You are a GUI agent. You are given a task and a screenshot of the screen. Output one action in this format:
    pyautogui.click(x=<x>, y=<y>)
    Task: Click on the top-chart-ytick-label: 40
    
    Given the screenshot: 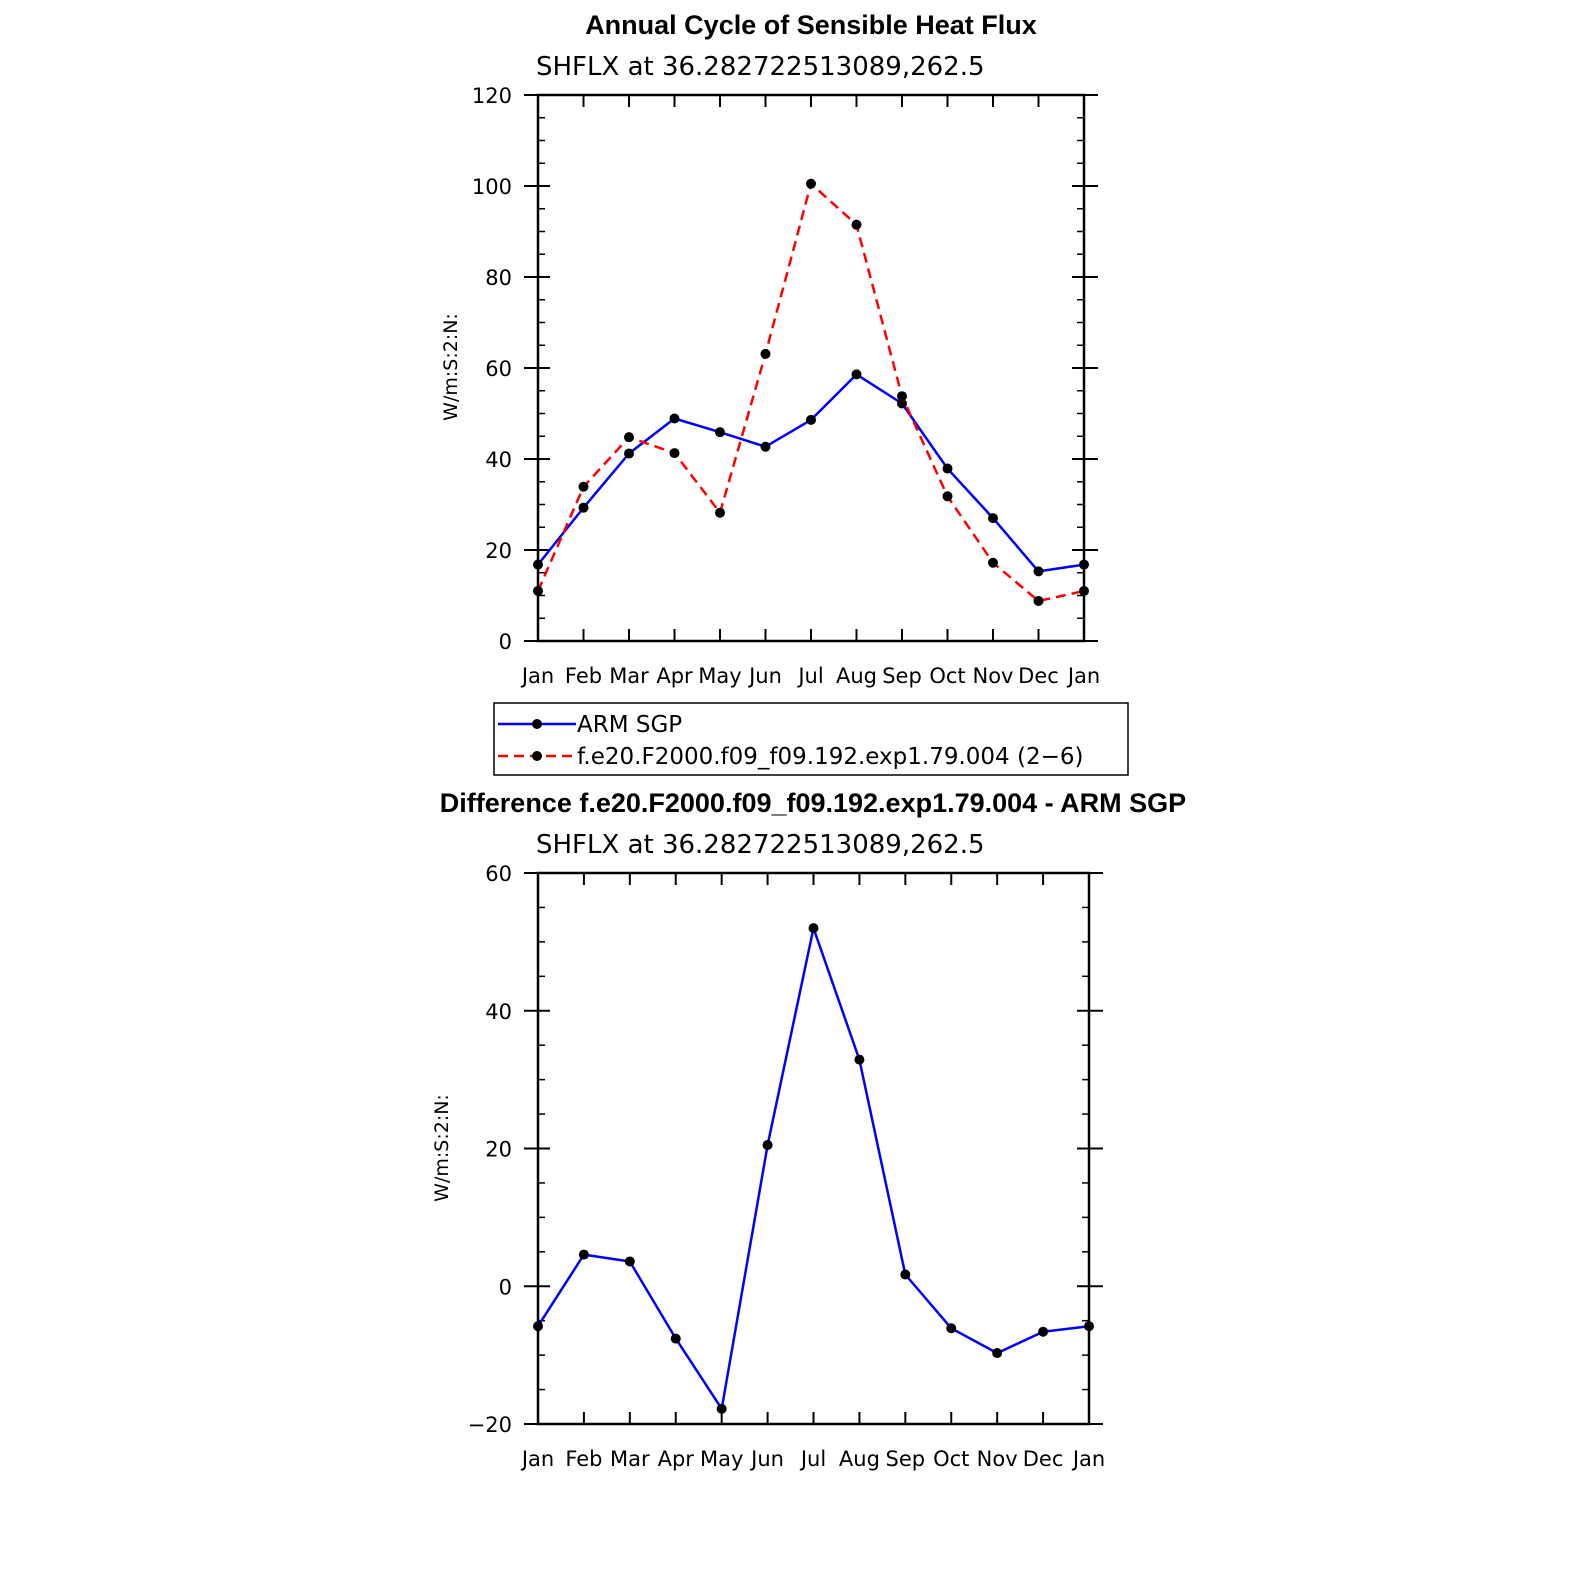 What is the action you would take?
    pyautogui.click(x=498, y=460)
    